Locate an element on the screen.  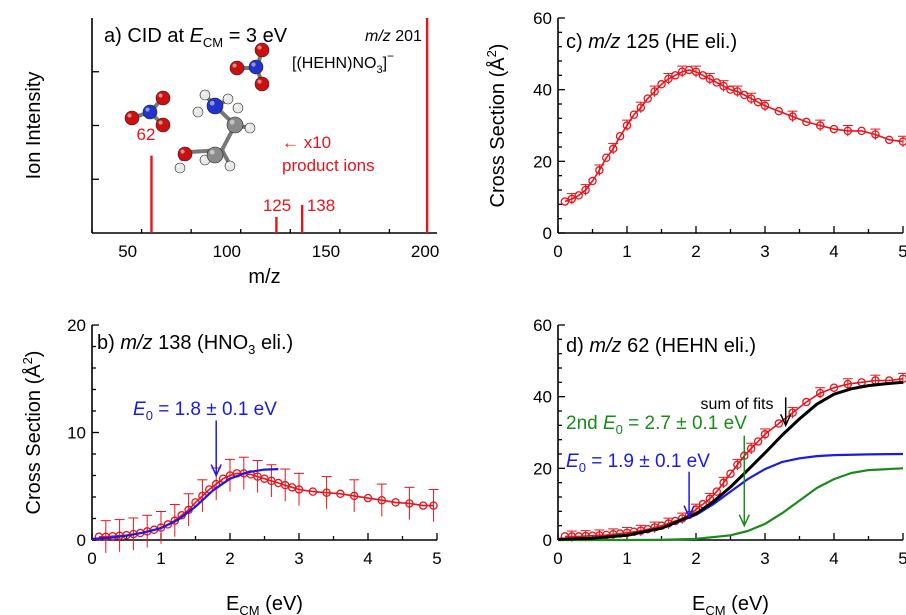
first-threshold-annotation: E0 = 1.9 ± 0.1 eV is located at coordinates (638, 463).